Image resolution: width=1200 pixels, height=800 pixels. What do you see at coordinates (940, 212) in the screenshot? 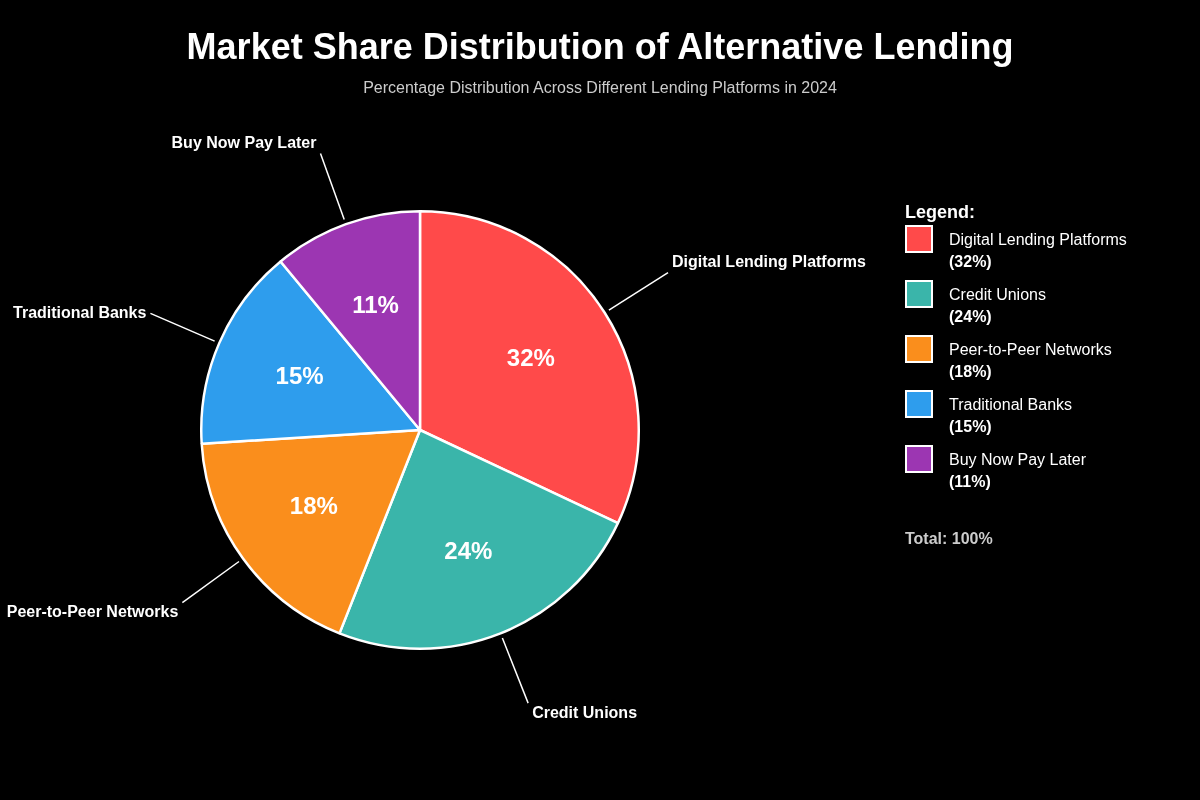
I see `legend-title: Legend:` at bounding box center [940, 212].